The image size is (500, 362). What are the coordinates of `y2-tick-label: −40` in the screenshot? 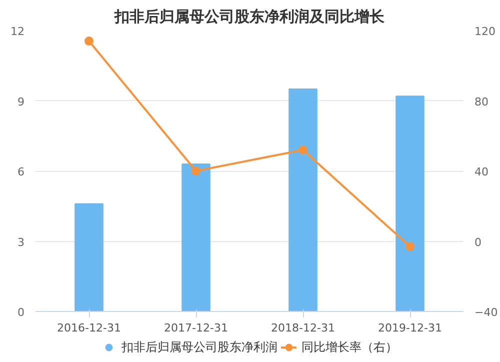 It's located at (486, 312).